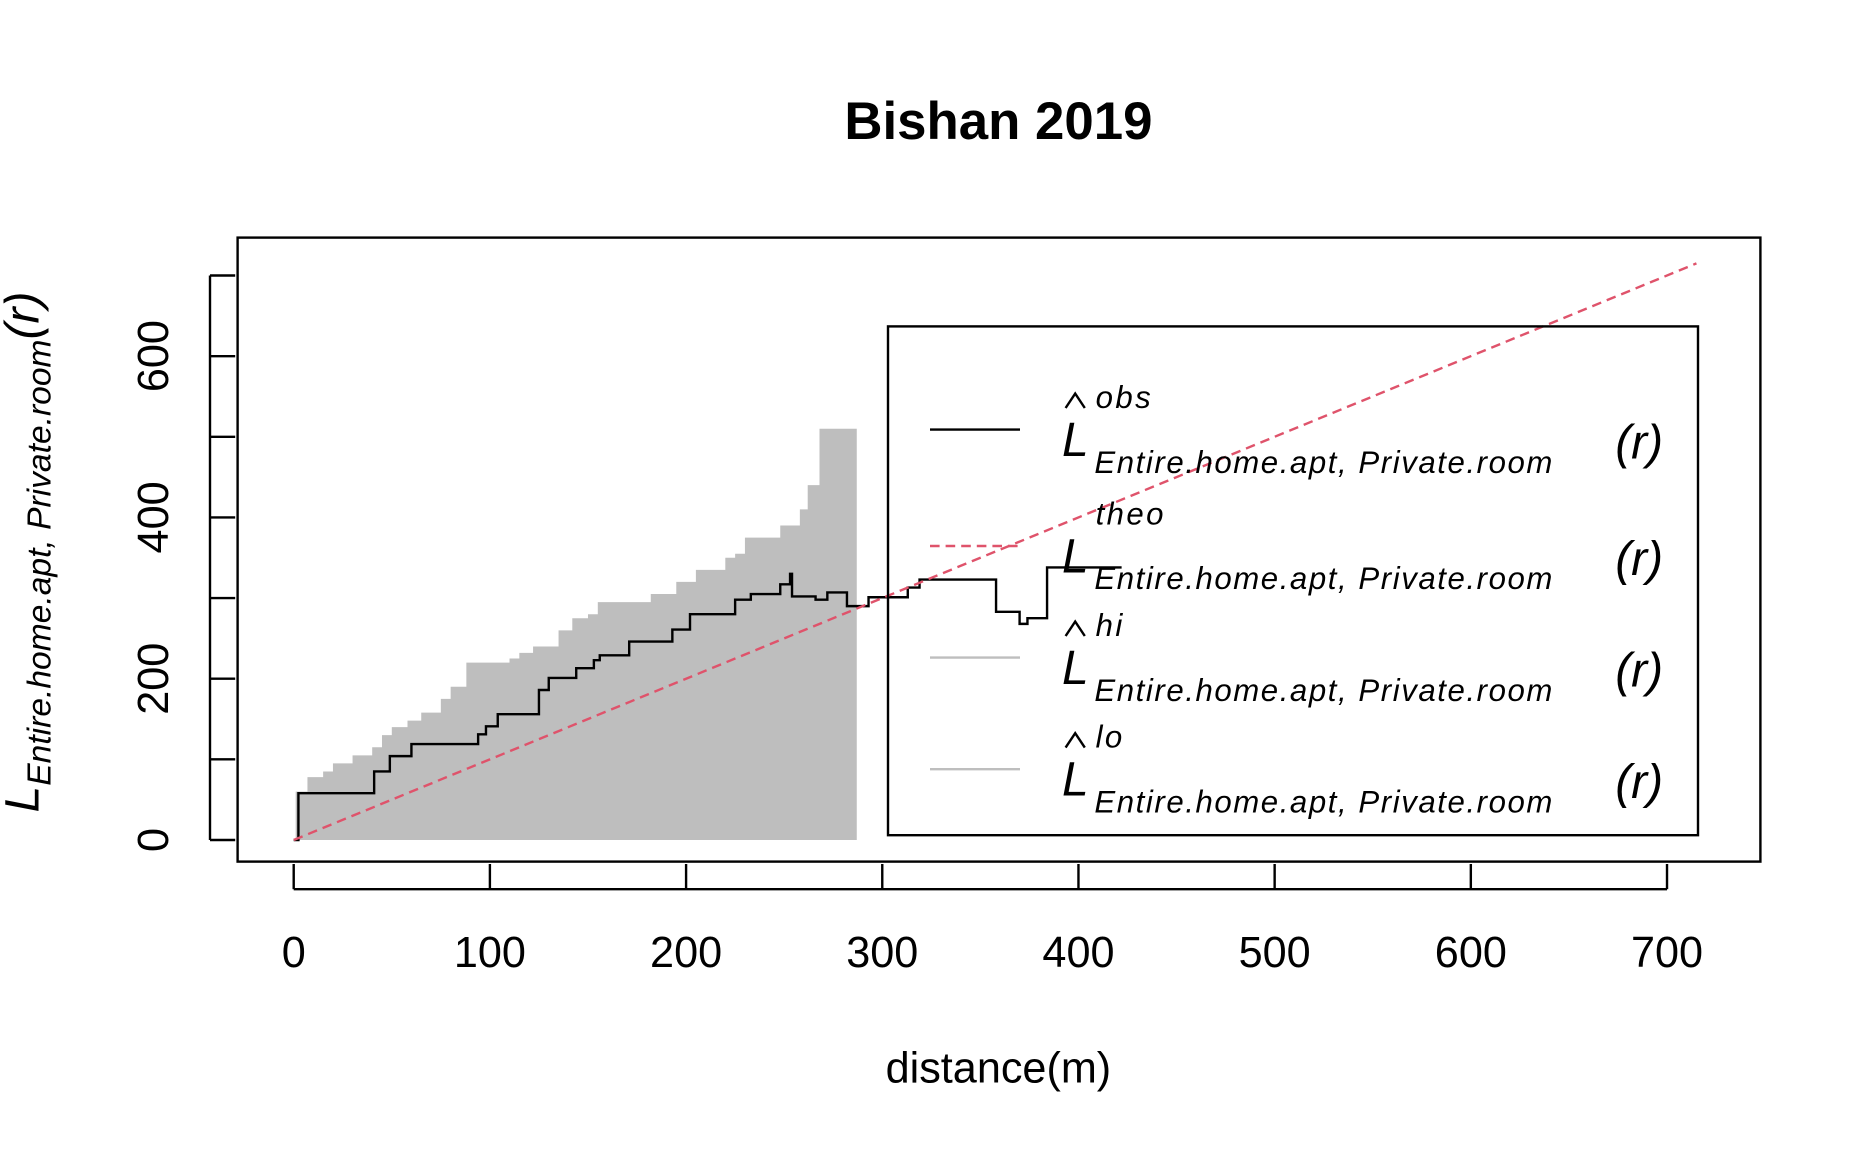 This screenshot has height=1152, width=1872. I want to click on x-tick-label: 700, so click(1667, 953).